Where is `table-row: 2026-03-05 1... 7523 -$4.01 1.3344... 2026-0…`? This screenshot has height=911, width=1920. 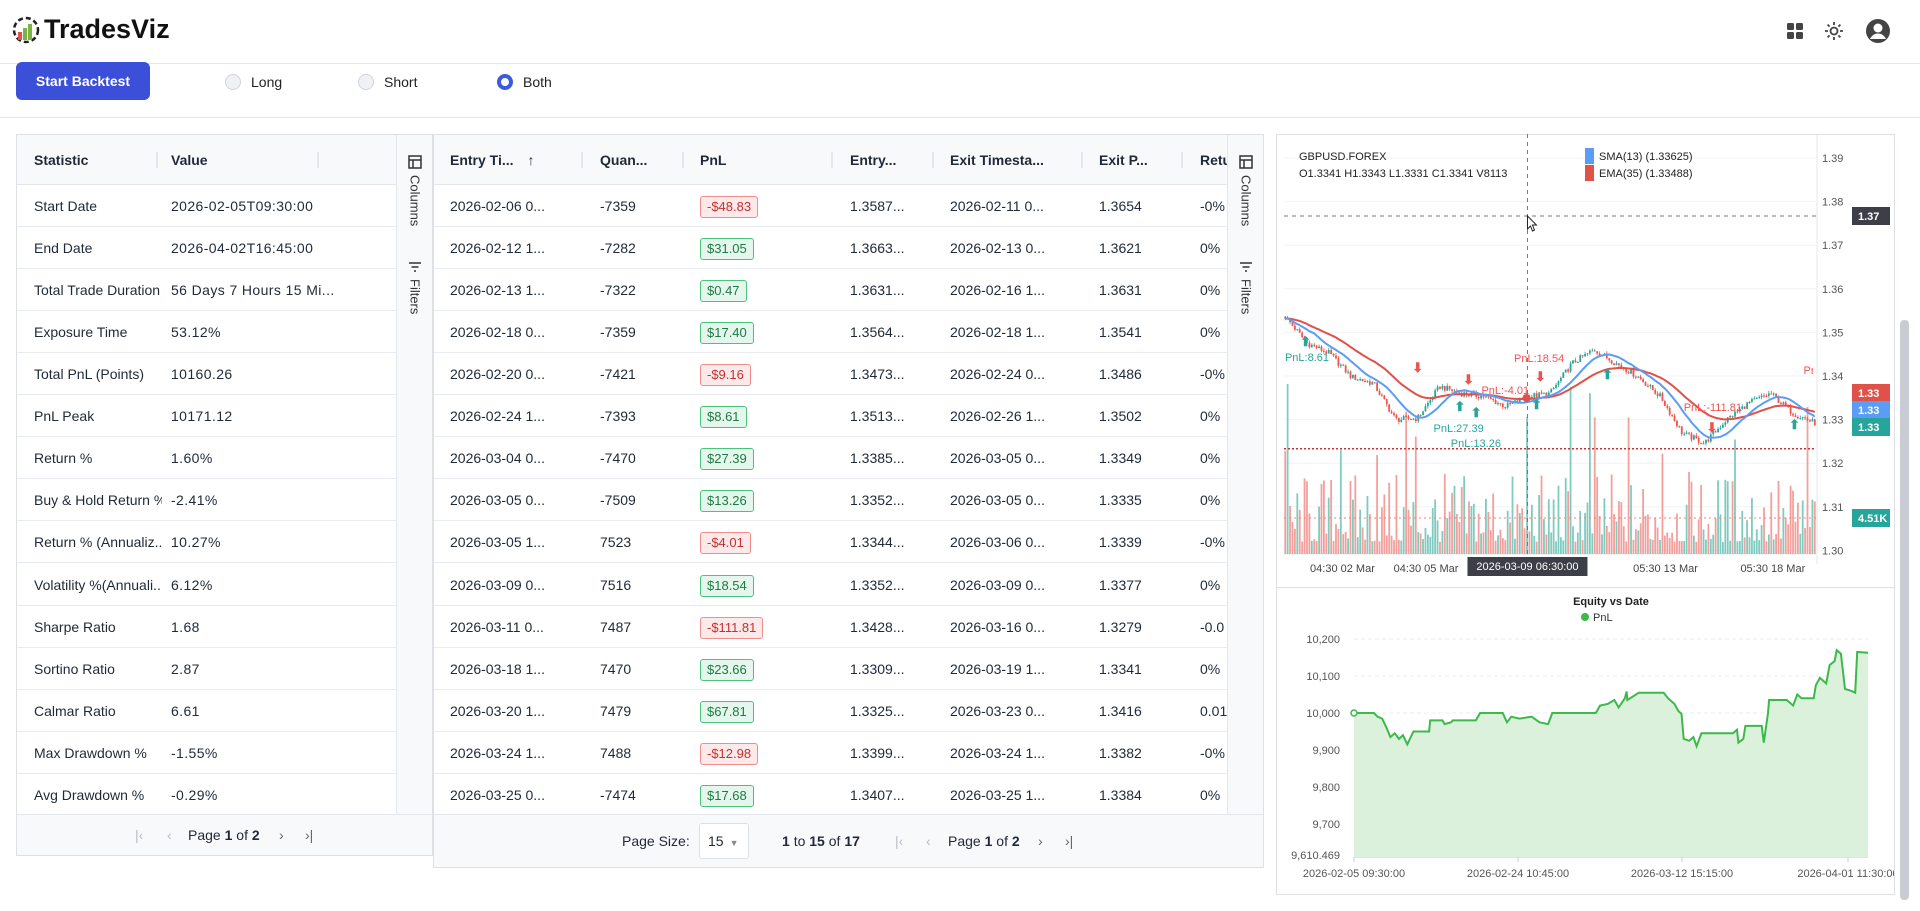
table-row: 2026-03-05 1... 7523 -$4.01 1.3344... 2026-0… is located at coordinates (830, 542).